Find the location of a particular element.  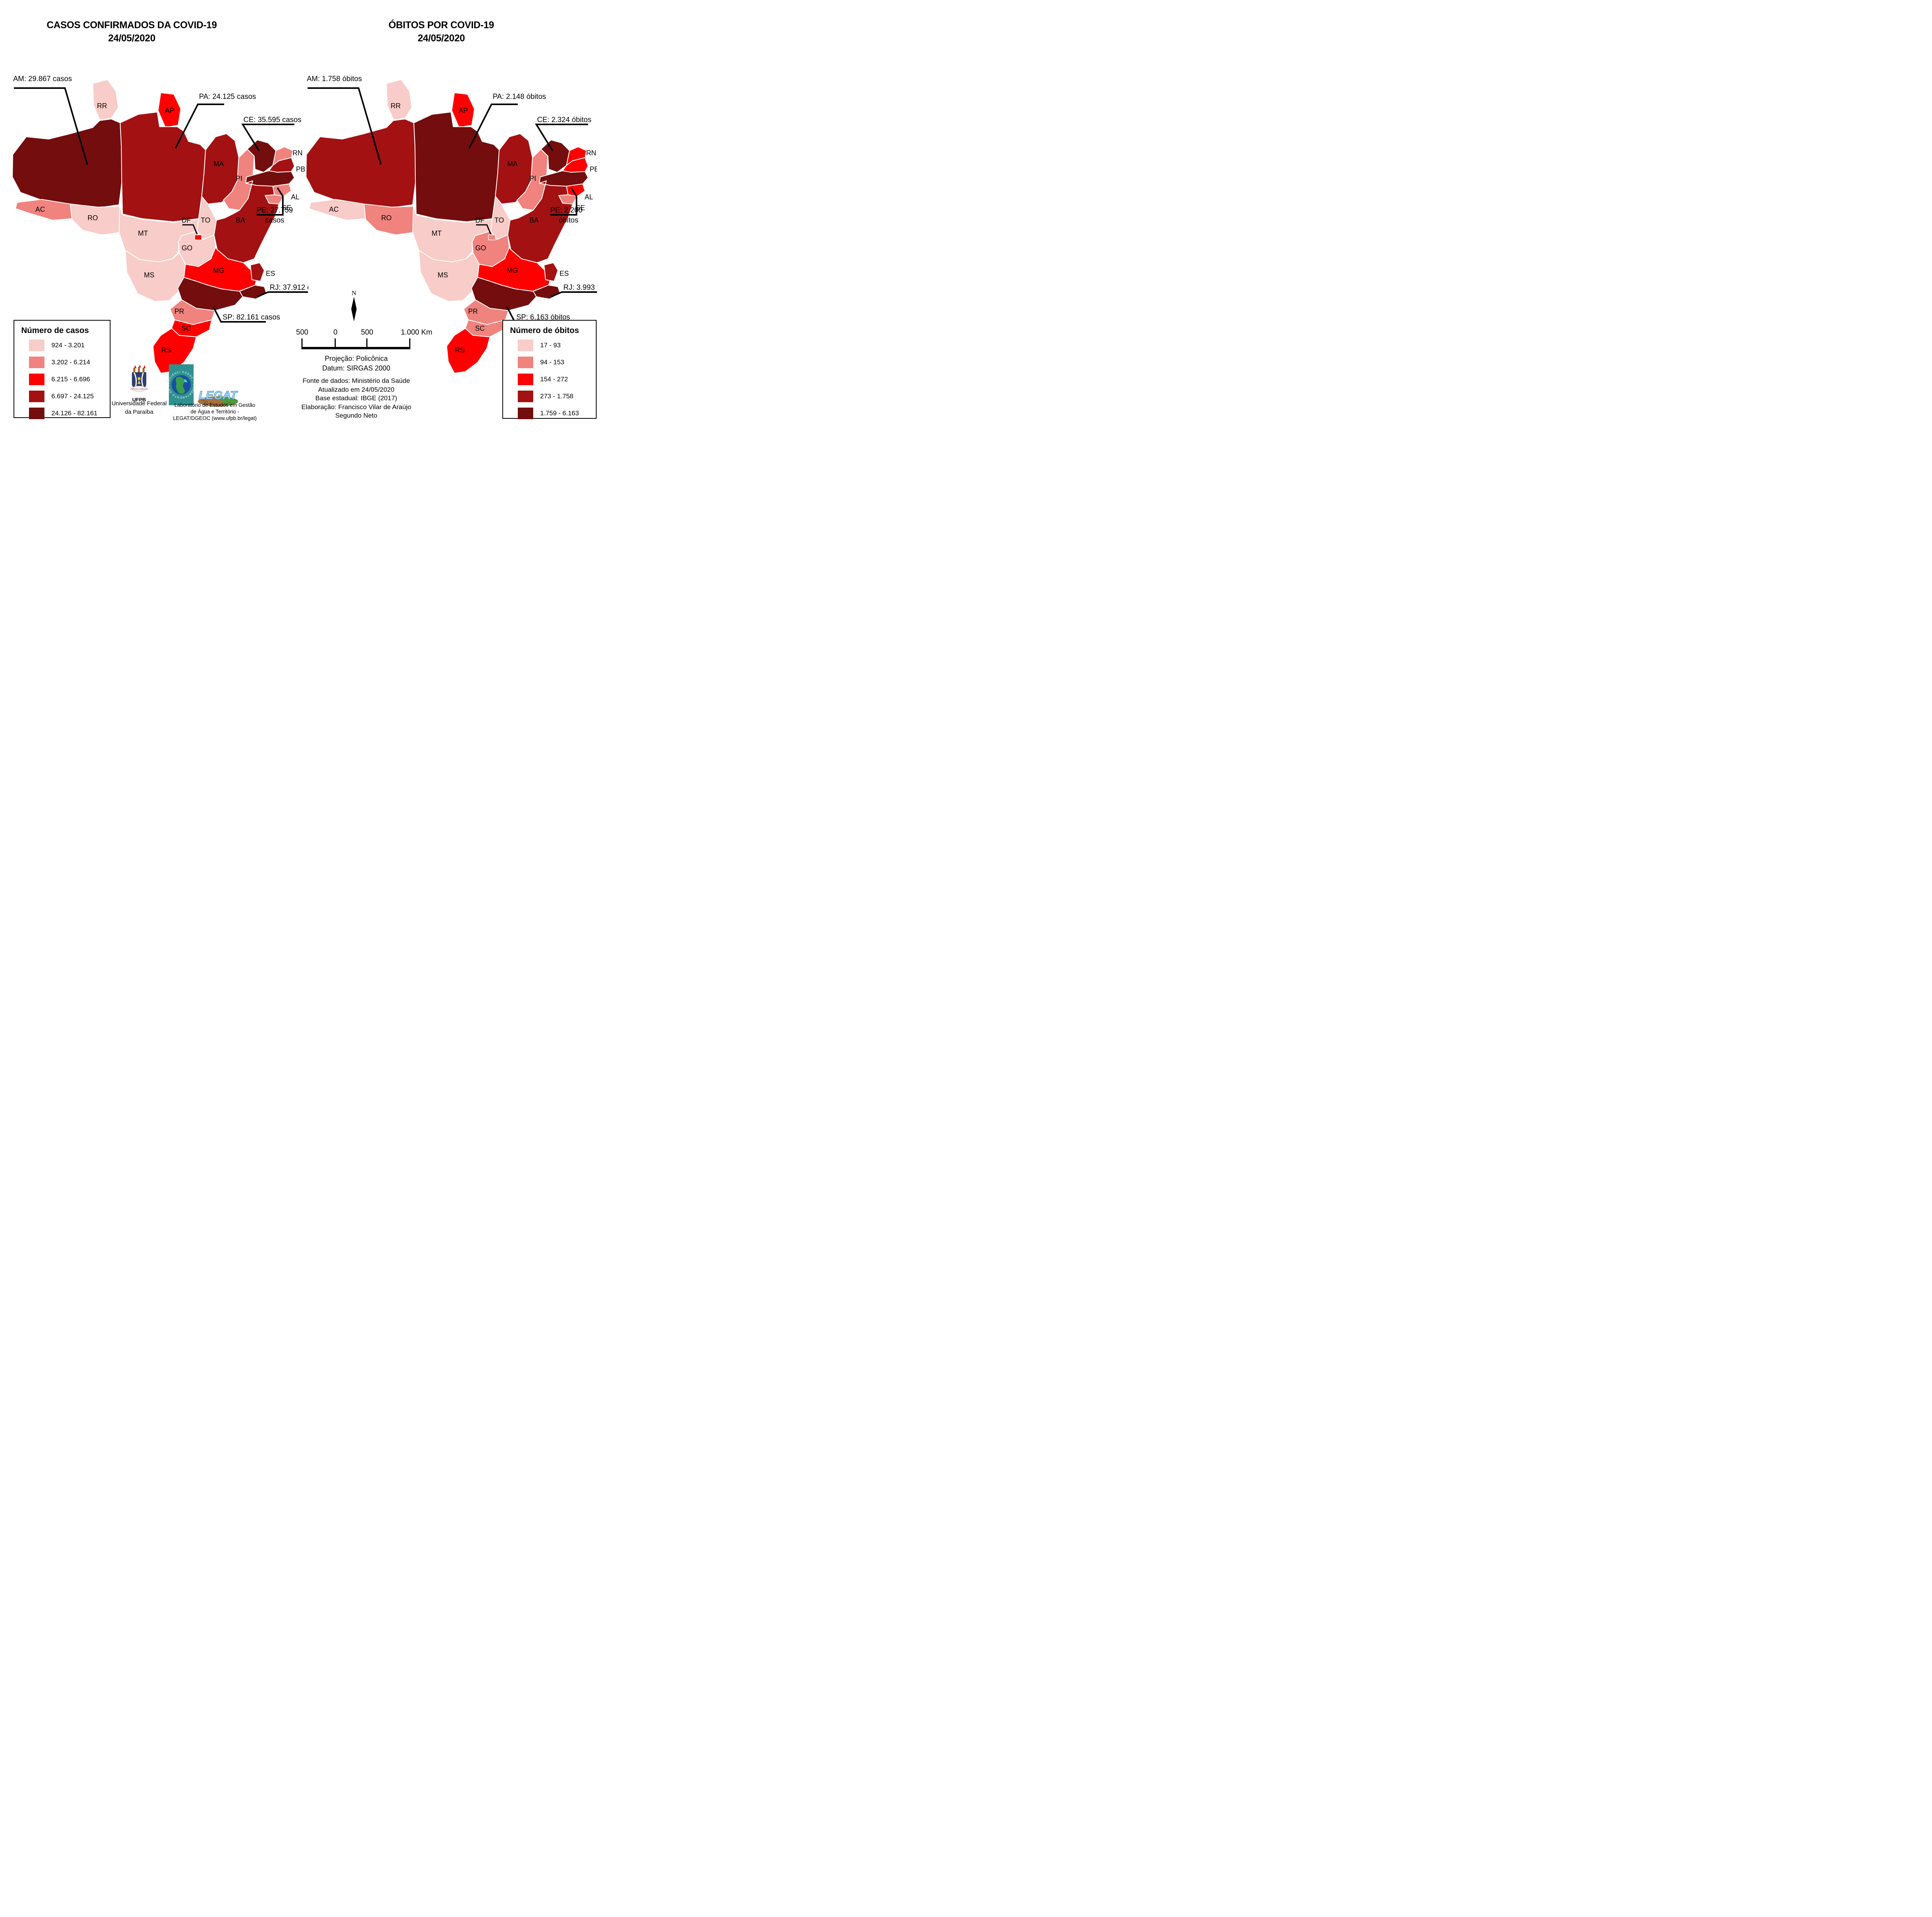

callout-RJ: RJ: 3.993 óbitos is located at coordinates (580, 288).